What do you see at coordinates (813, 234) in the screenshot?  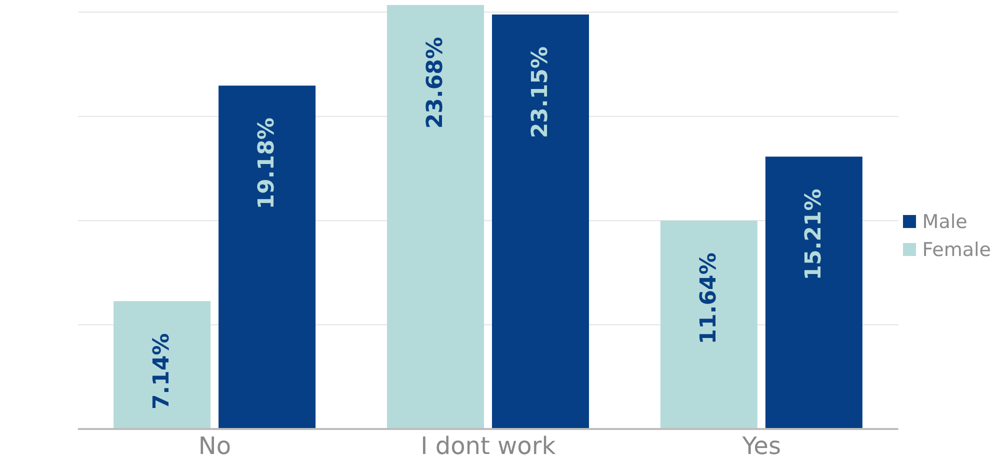 I see `data-label: 15.21%` at bounding box center [813, 234].